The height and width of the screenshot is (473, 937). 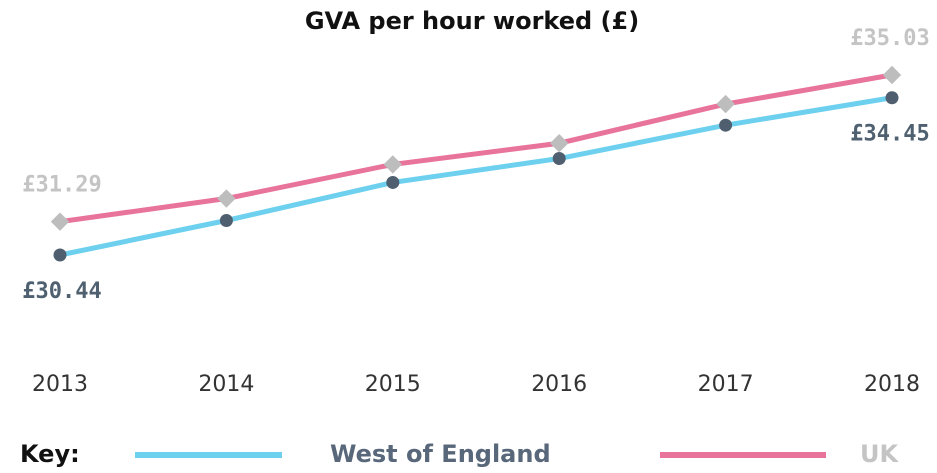 I want to click on chart-title: GVA per hour worked (£), so click(x=472, y=21).